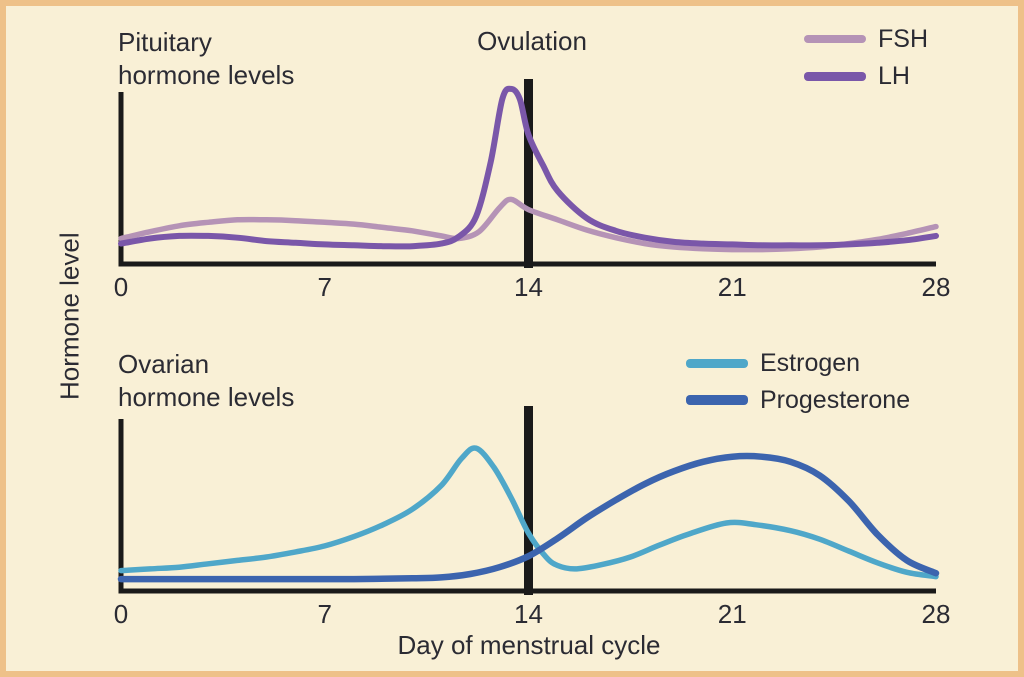  Describe the element at coordinates (529, 645) in the screenshot. I see `x-axis-label: Day of menstrual cycle` at that location.